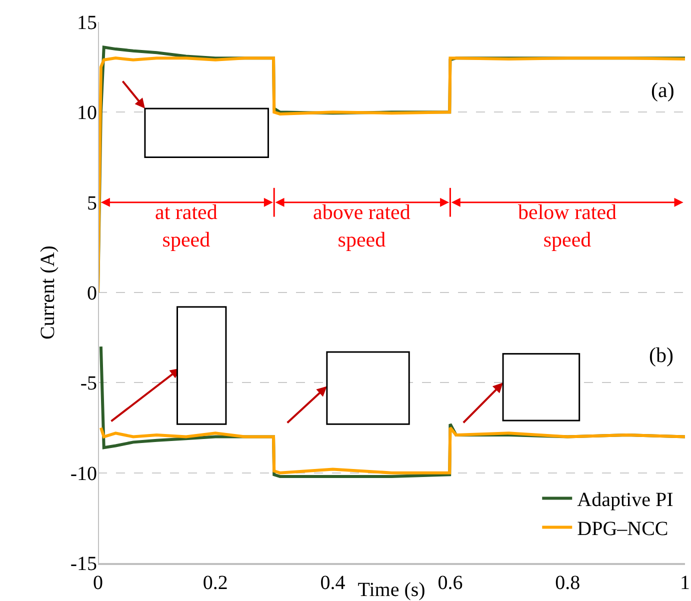  Describe the element at coordinates (87, 113) in the screenshot. I see `y-tick-label: 10` at that location.